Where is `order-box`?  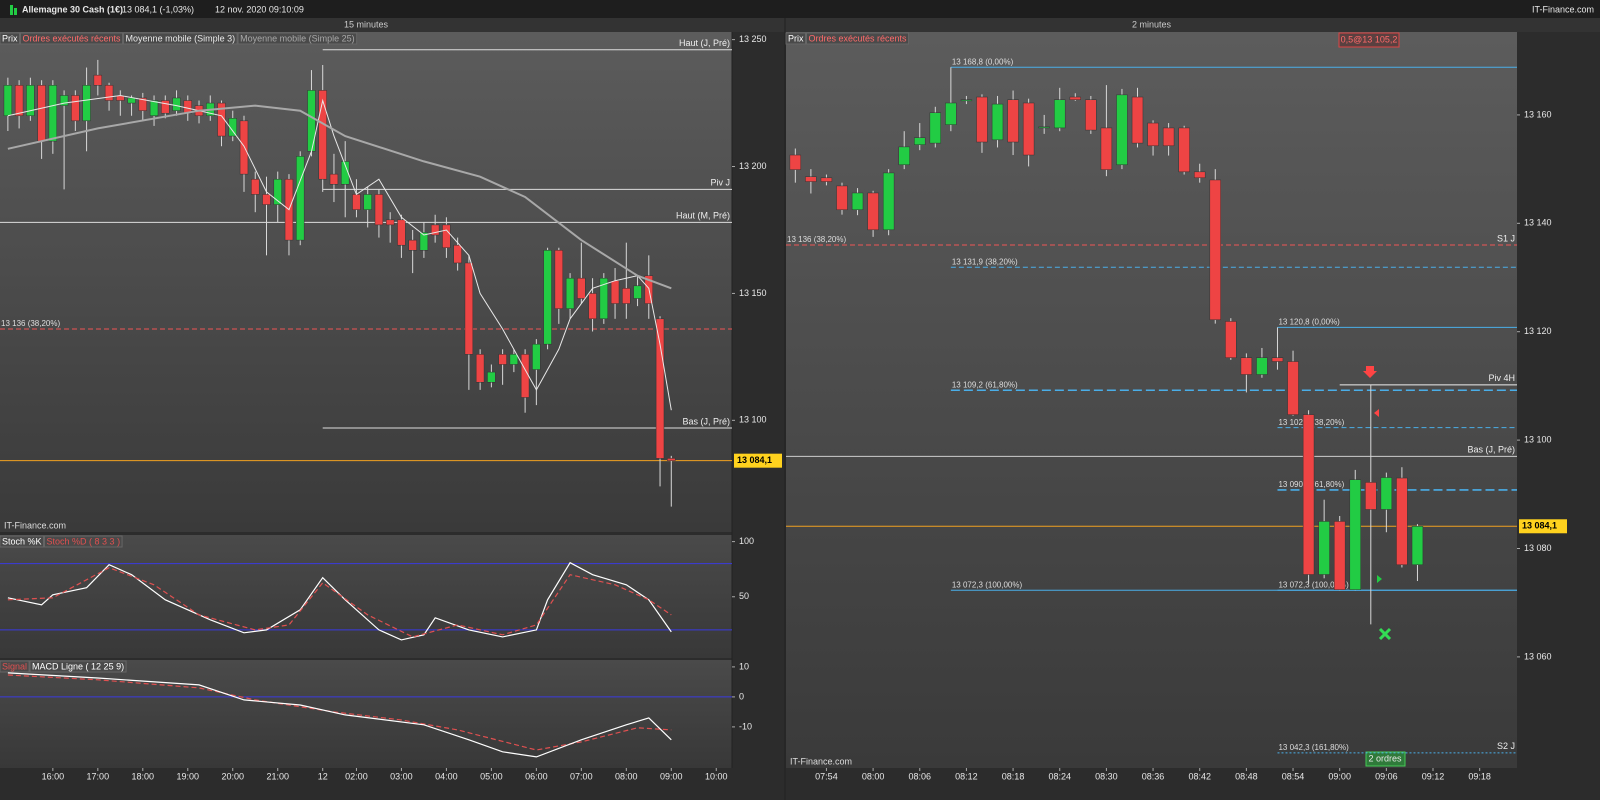 order-box is located at coordinates (1369, 40).